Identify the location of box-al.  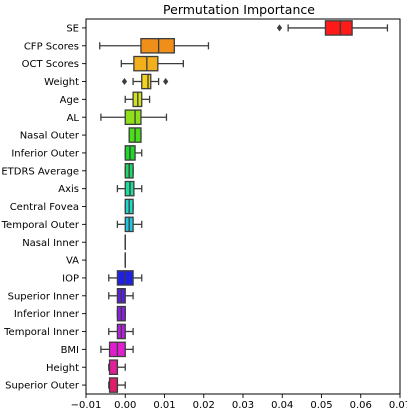
(134, 117).